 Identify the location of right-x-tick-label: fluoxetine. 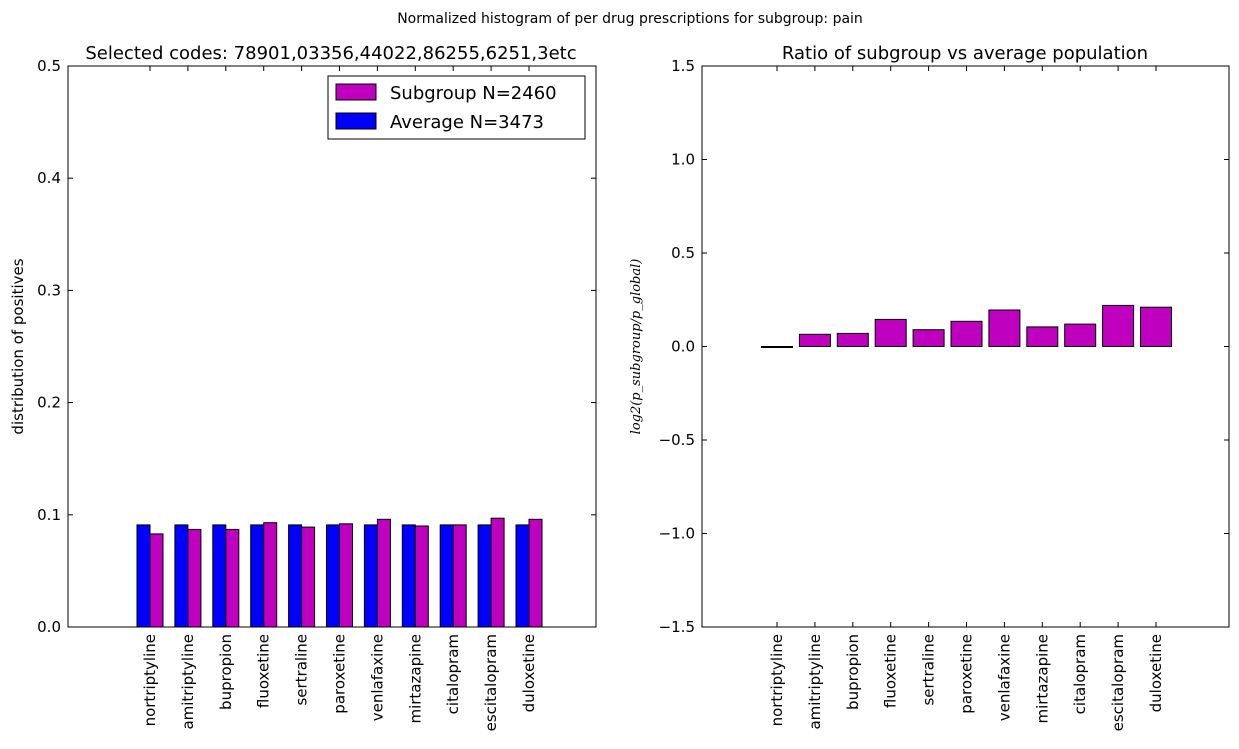
(891, 671).